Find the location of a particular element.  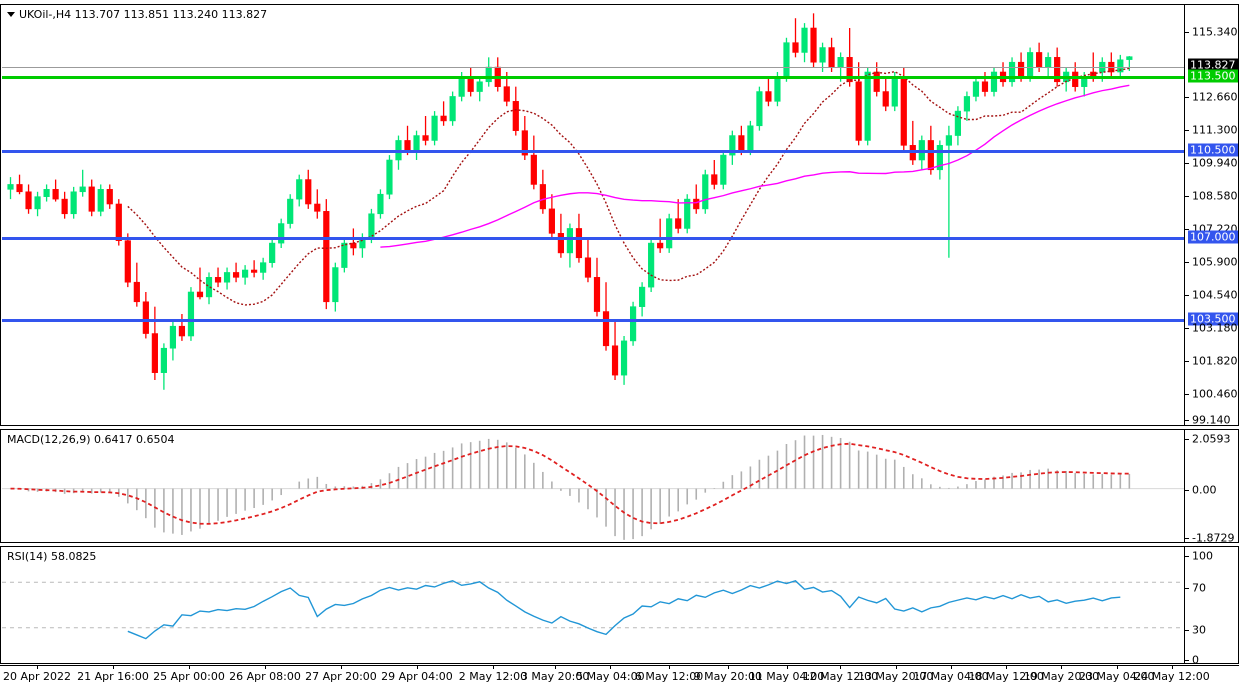

time-axis-label: 26 Apr 08:00 is located at coordinates (265, 676).